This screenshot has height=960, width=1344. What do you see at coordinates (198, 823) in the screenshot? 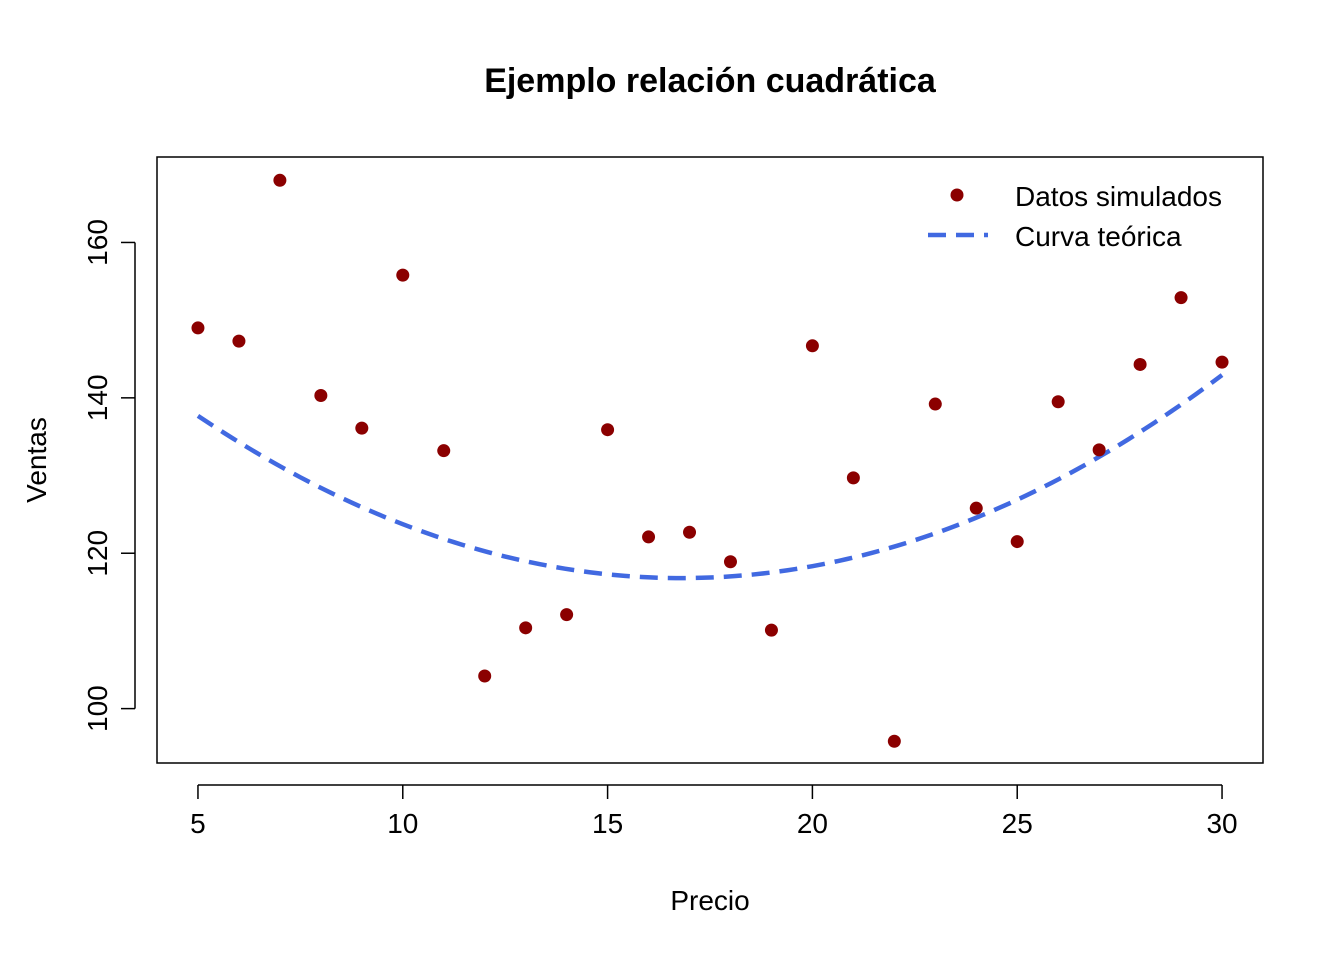
I see `x-tick-label: 5` at bounding box center [198, 823].